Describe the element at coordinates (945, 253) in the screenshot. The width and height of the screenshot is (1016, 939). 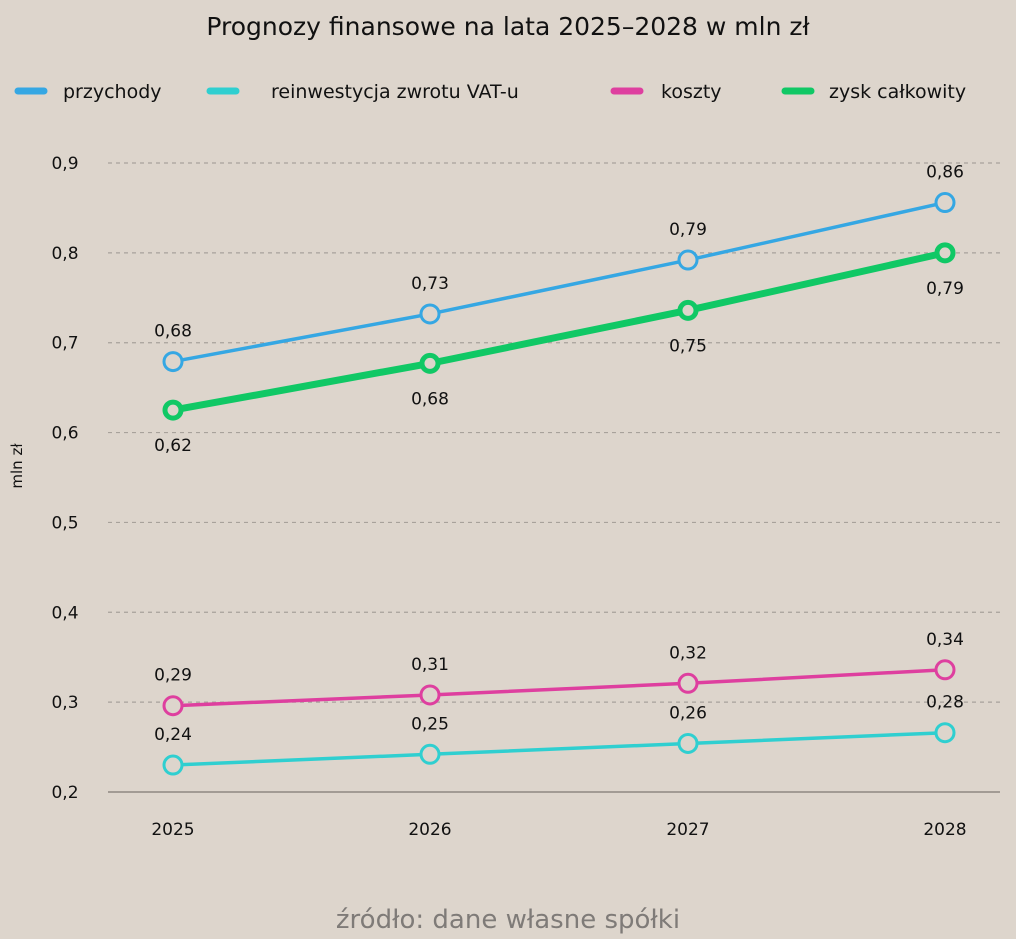
I see `data-point-zysk-2028` at that location.